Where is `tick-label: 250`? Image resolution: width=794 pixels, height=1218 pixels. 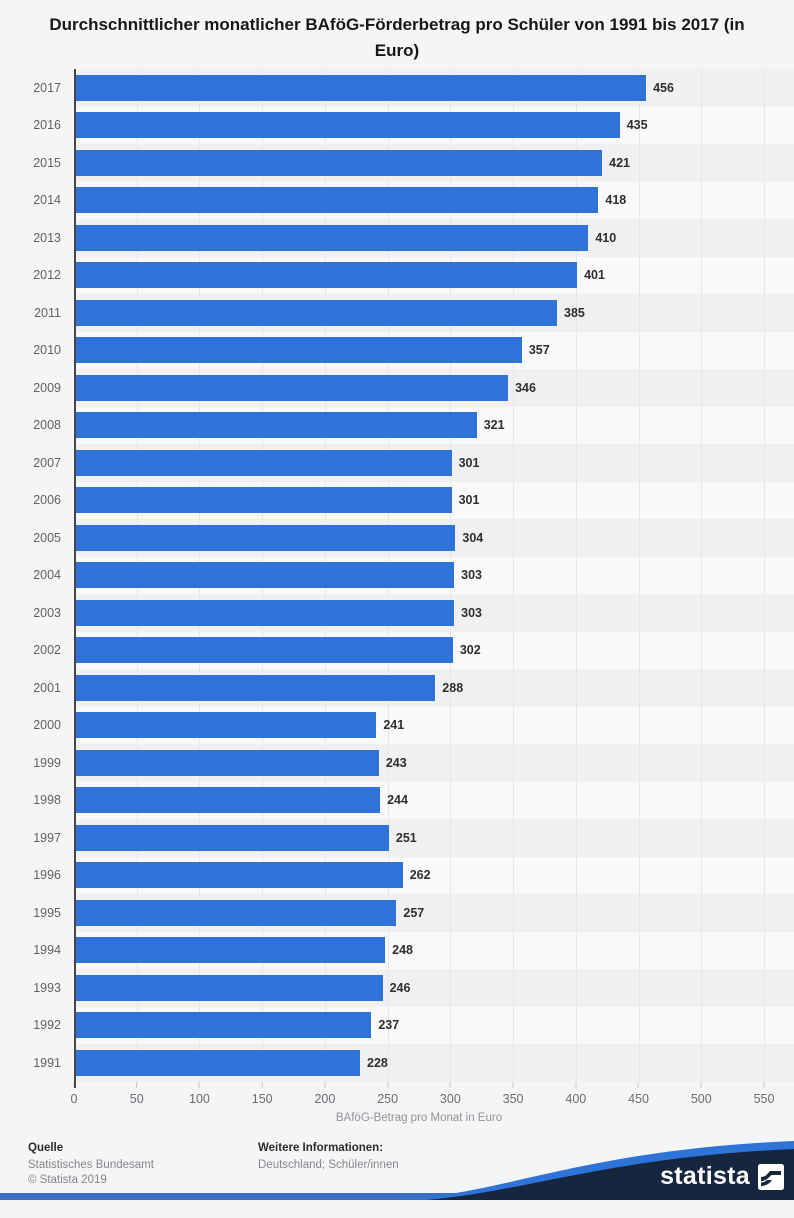 tick-label: 250 is located at coordinates (388, 1098).